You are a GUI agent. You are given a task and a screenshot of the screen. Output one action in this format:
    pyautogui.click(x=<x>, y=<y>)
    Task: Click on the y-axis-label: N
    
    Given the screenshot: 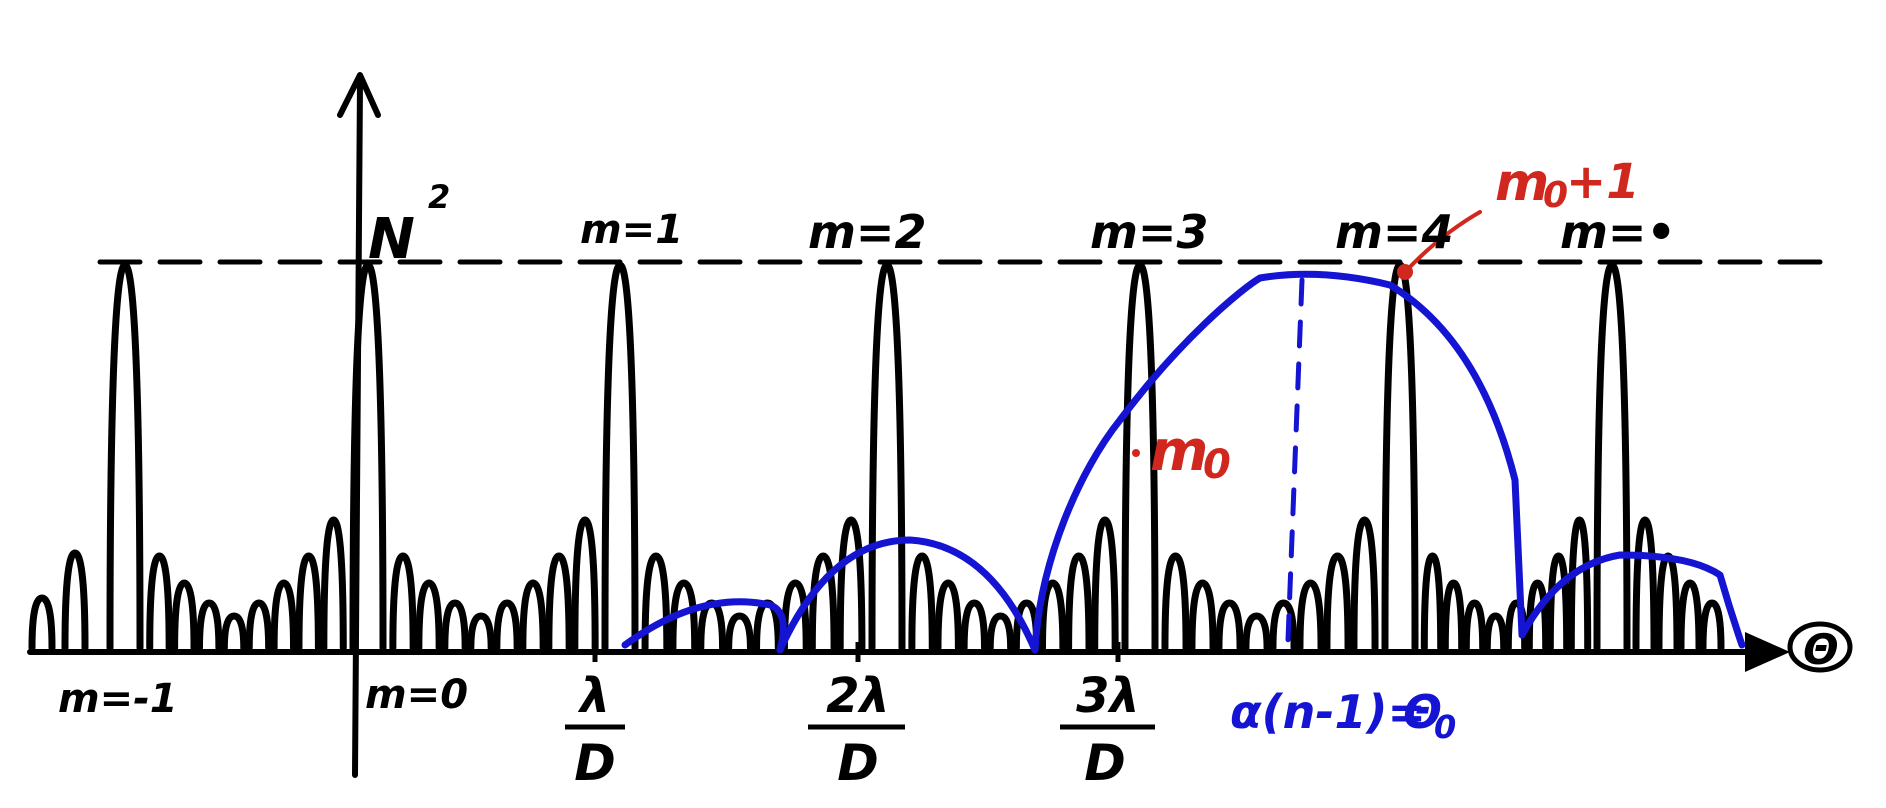 What is the action you would take?
    pyautogui.click(x=391, y=239)
    